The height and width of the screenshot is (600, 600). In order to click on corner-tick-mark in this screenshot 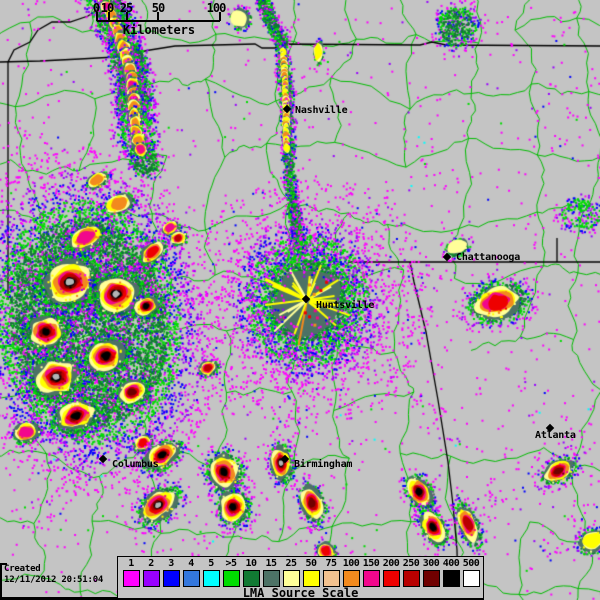, I will do `click(3, 564)`.